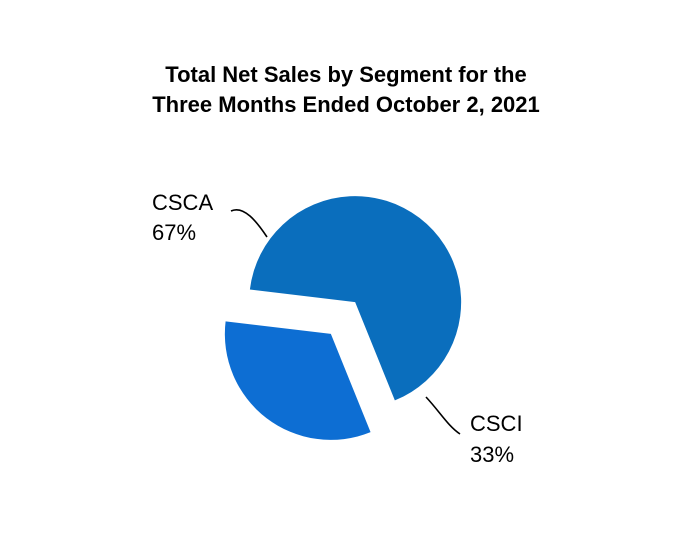 This screenshot has height=546, width=692. I want to click on pie-slice-csca, so click(355, 298).